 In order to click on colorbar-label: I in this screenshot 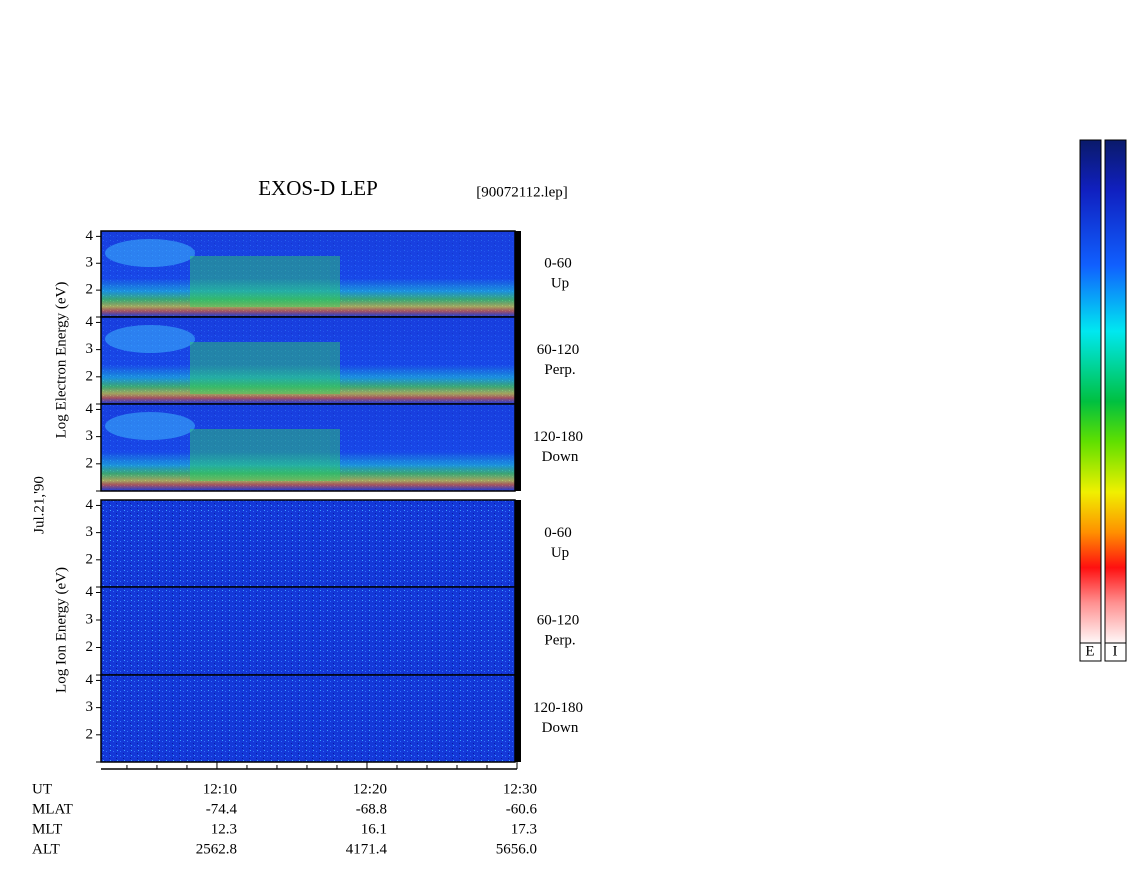, I will do `click(1115, 651)`.